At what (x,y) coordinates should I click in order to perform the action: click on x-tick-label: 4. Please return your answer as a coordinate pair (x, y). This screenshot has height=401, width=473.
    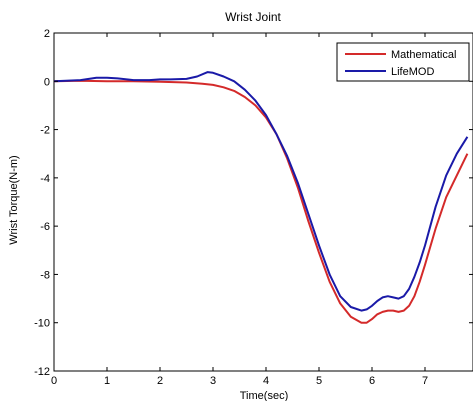
    Looking at the image, I should click on (266, 381).